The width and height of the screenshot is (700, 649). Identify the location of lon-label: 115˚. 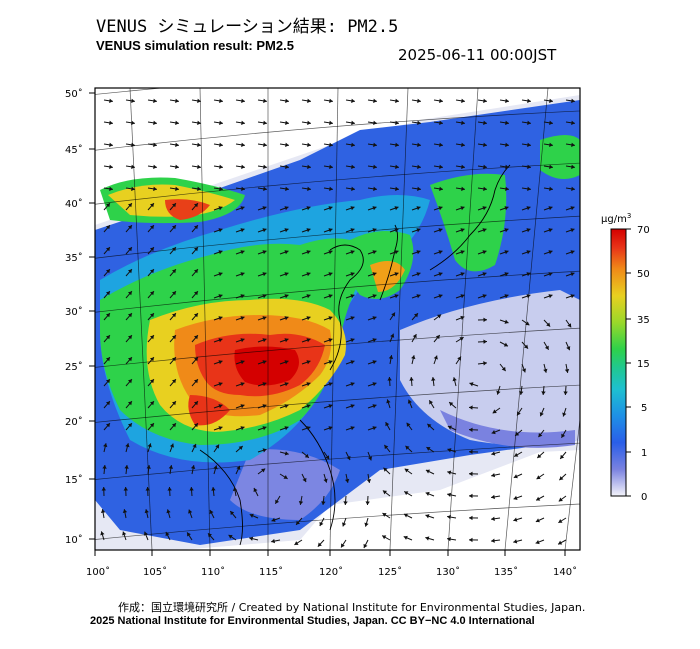
(271, 572).